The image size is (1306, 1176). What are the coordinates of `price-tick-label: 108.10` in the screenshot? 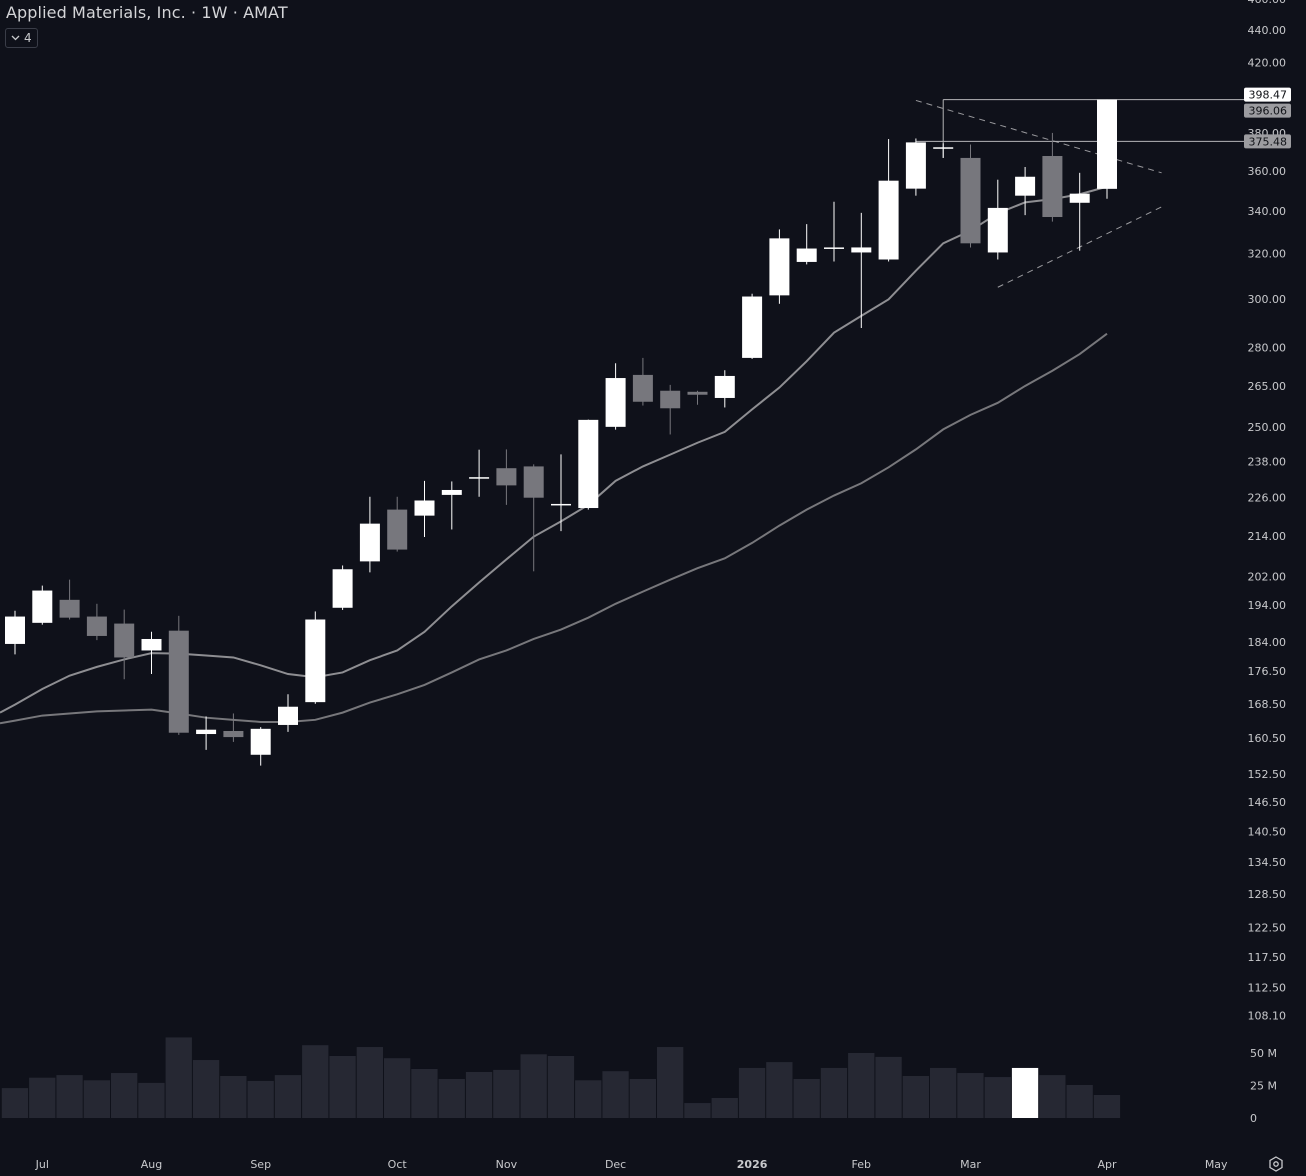 It's located at (1267, 1015).